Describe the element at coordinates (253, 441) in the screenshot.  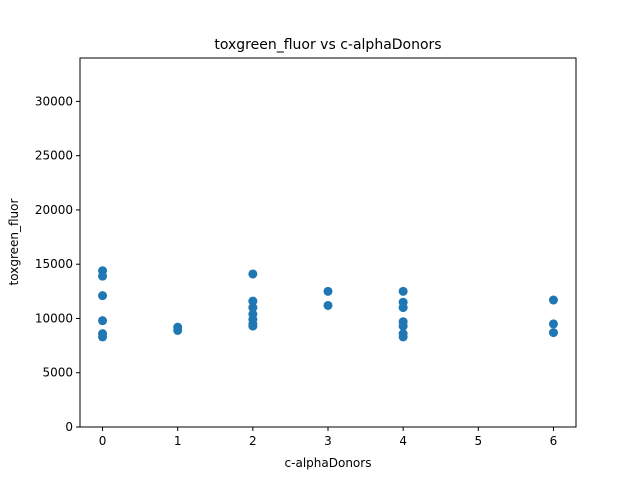
I see `x-tick-label: 2` at that location.